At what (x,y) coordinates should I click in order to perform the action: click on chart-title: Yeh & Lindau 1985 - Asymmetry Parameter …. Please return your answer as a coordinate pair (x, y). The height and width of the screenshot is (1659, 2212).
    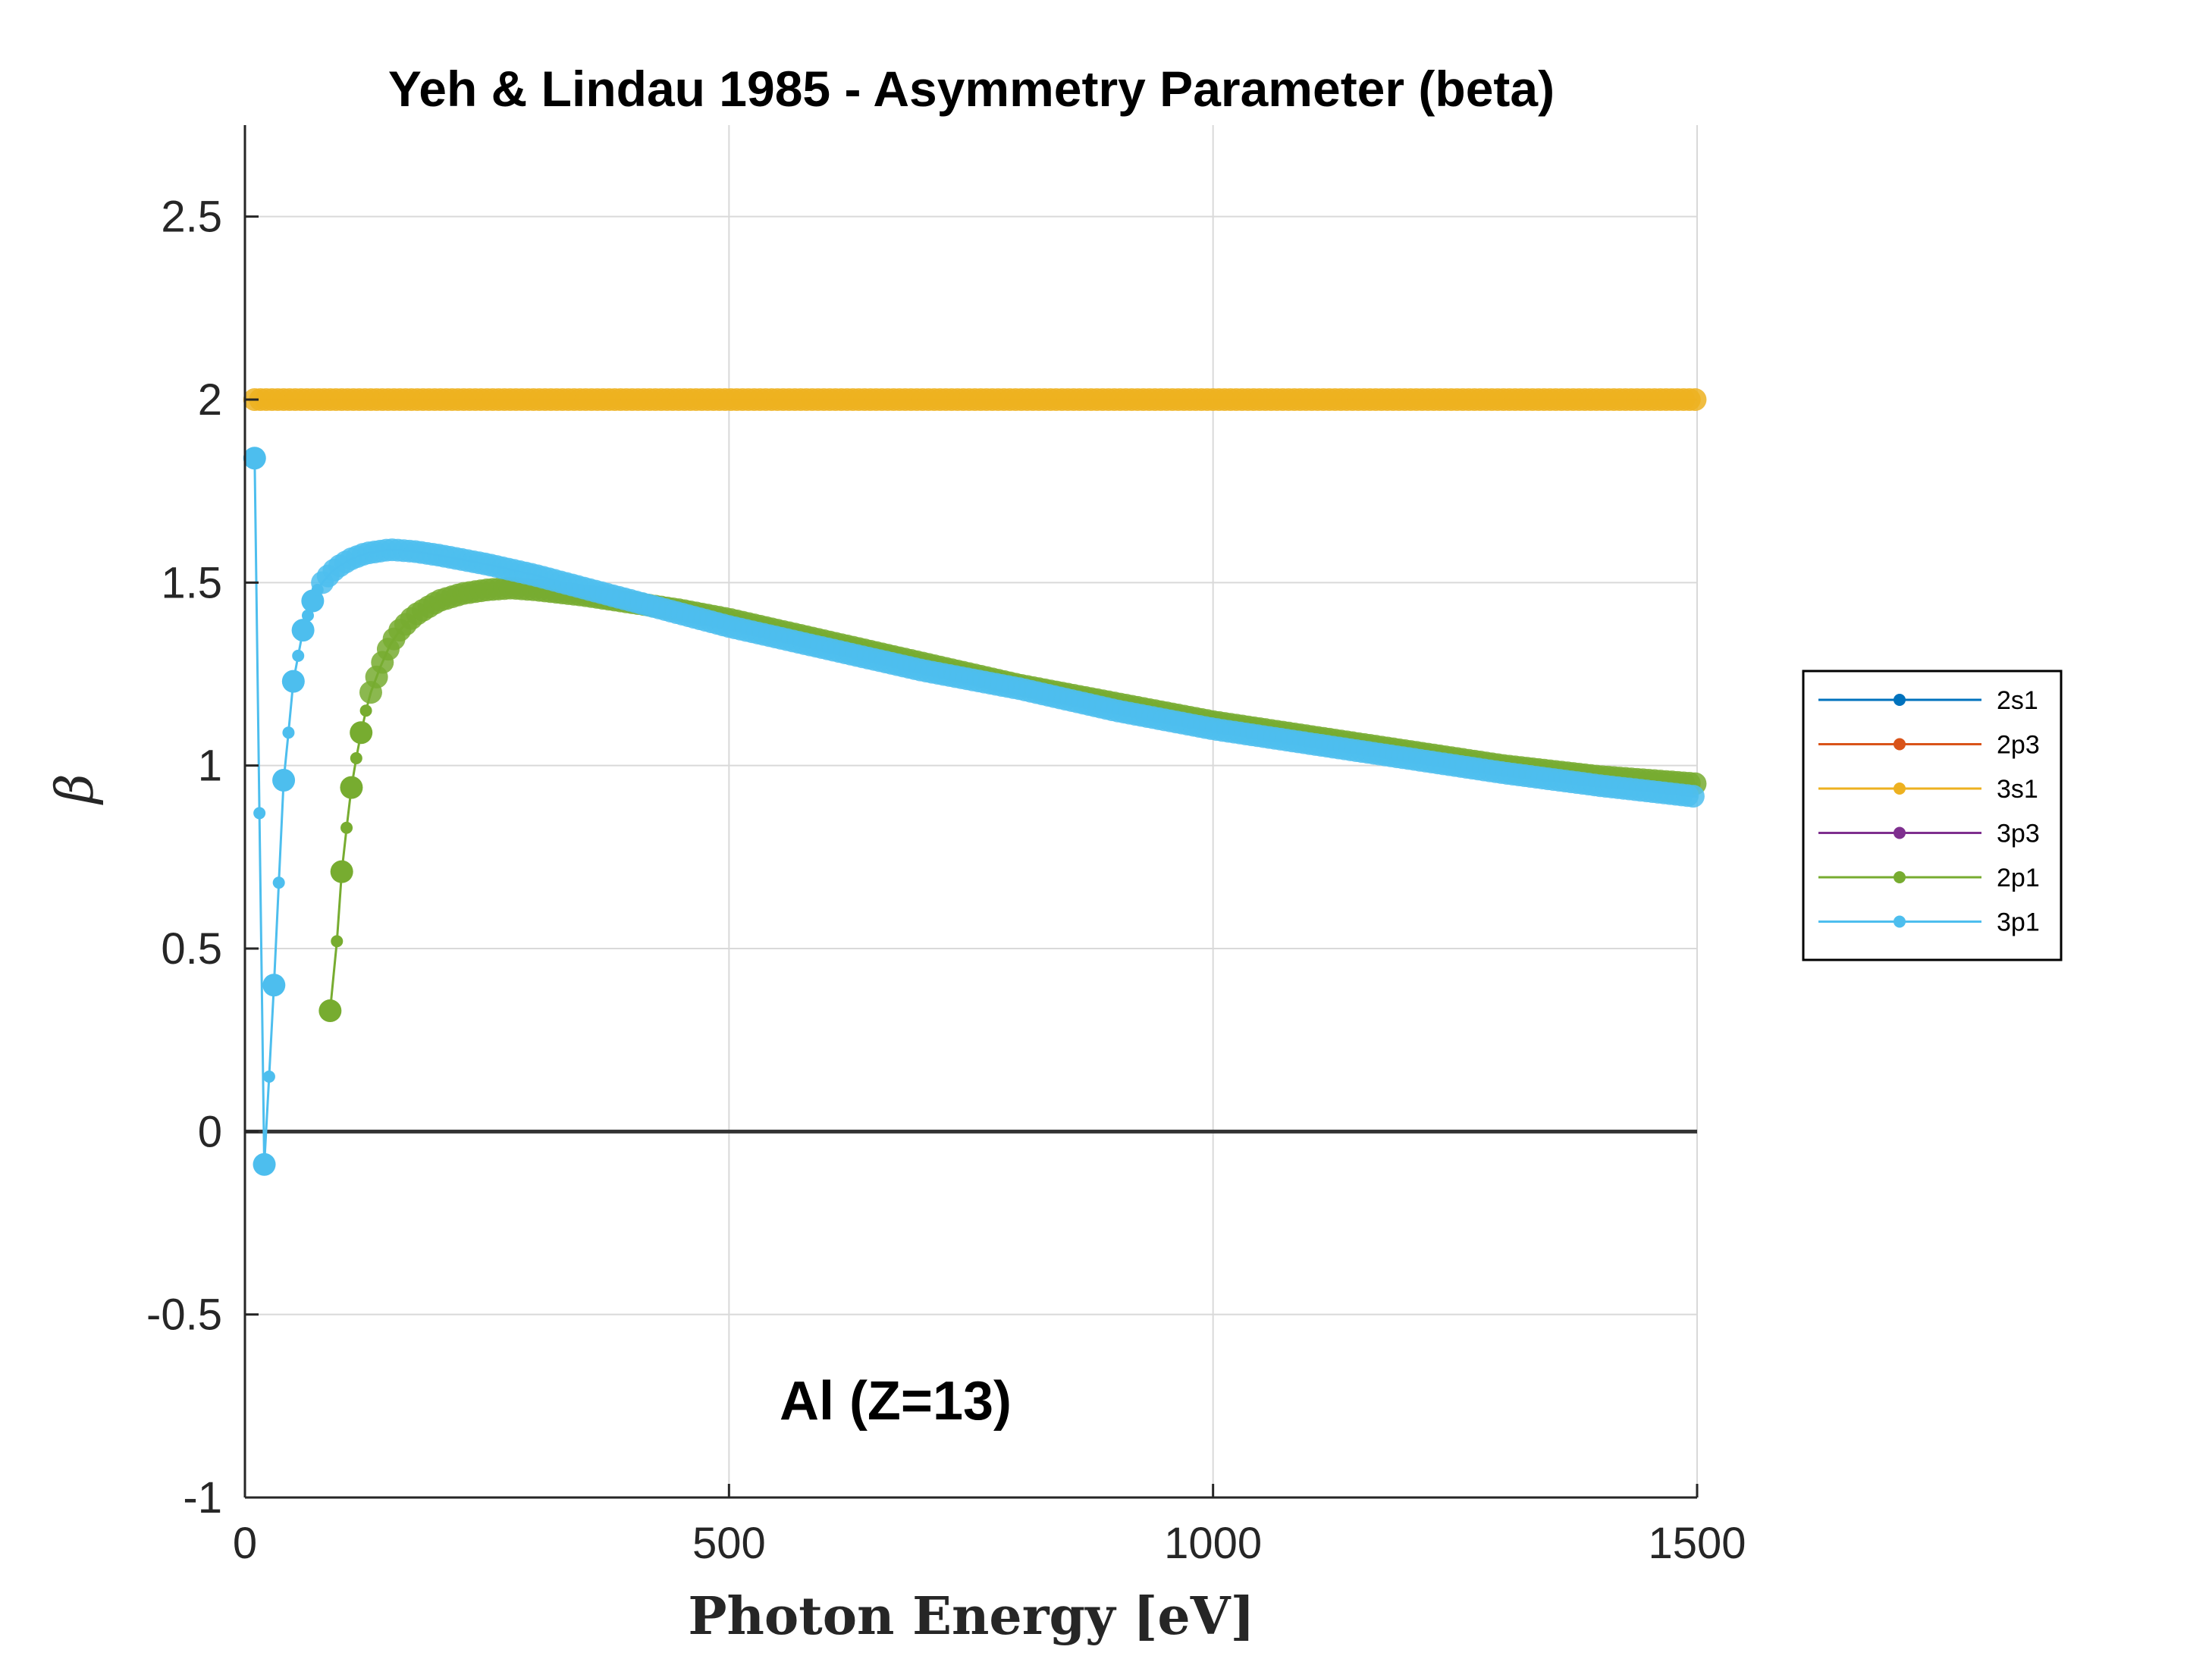
    Looking at the image, I should click on (971, 89).